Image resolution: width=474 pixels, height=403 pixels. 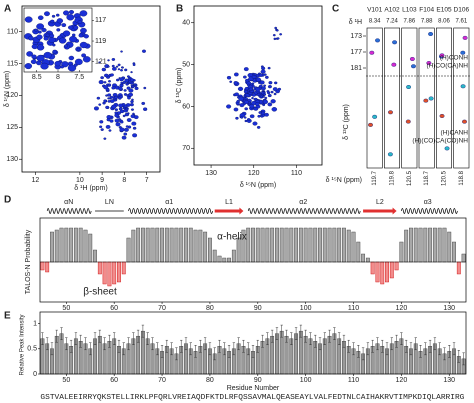 What do you see at coordinates (79, 77) in the screenshot?
I see `inset-x-tick-label: 7.5` at bounding box center [79, 77].